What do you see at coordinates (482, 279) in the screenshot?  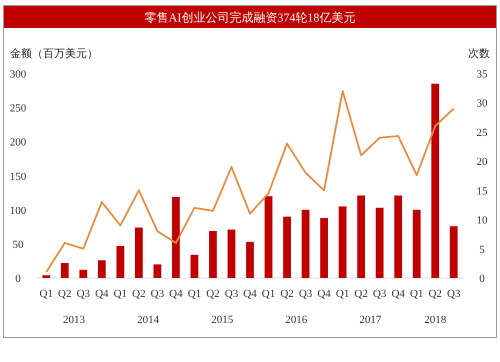 I see `y2-tick-label: 0` at bounding box center [482, 279].